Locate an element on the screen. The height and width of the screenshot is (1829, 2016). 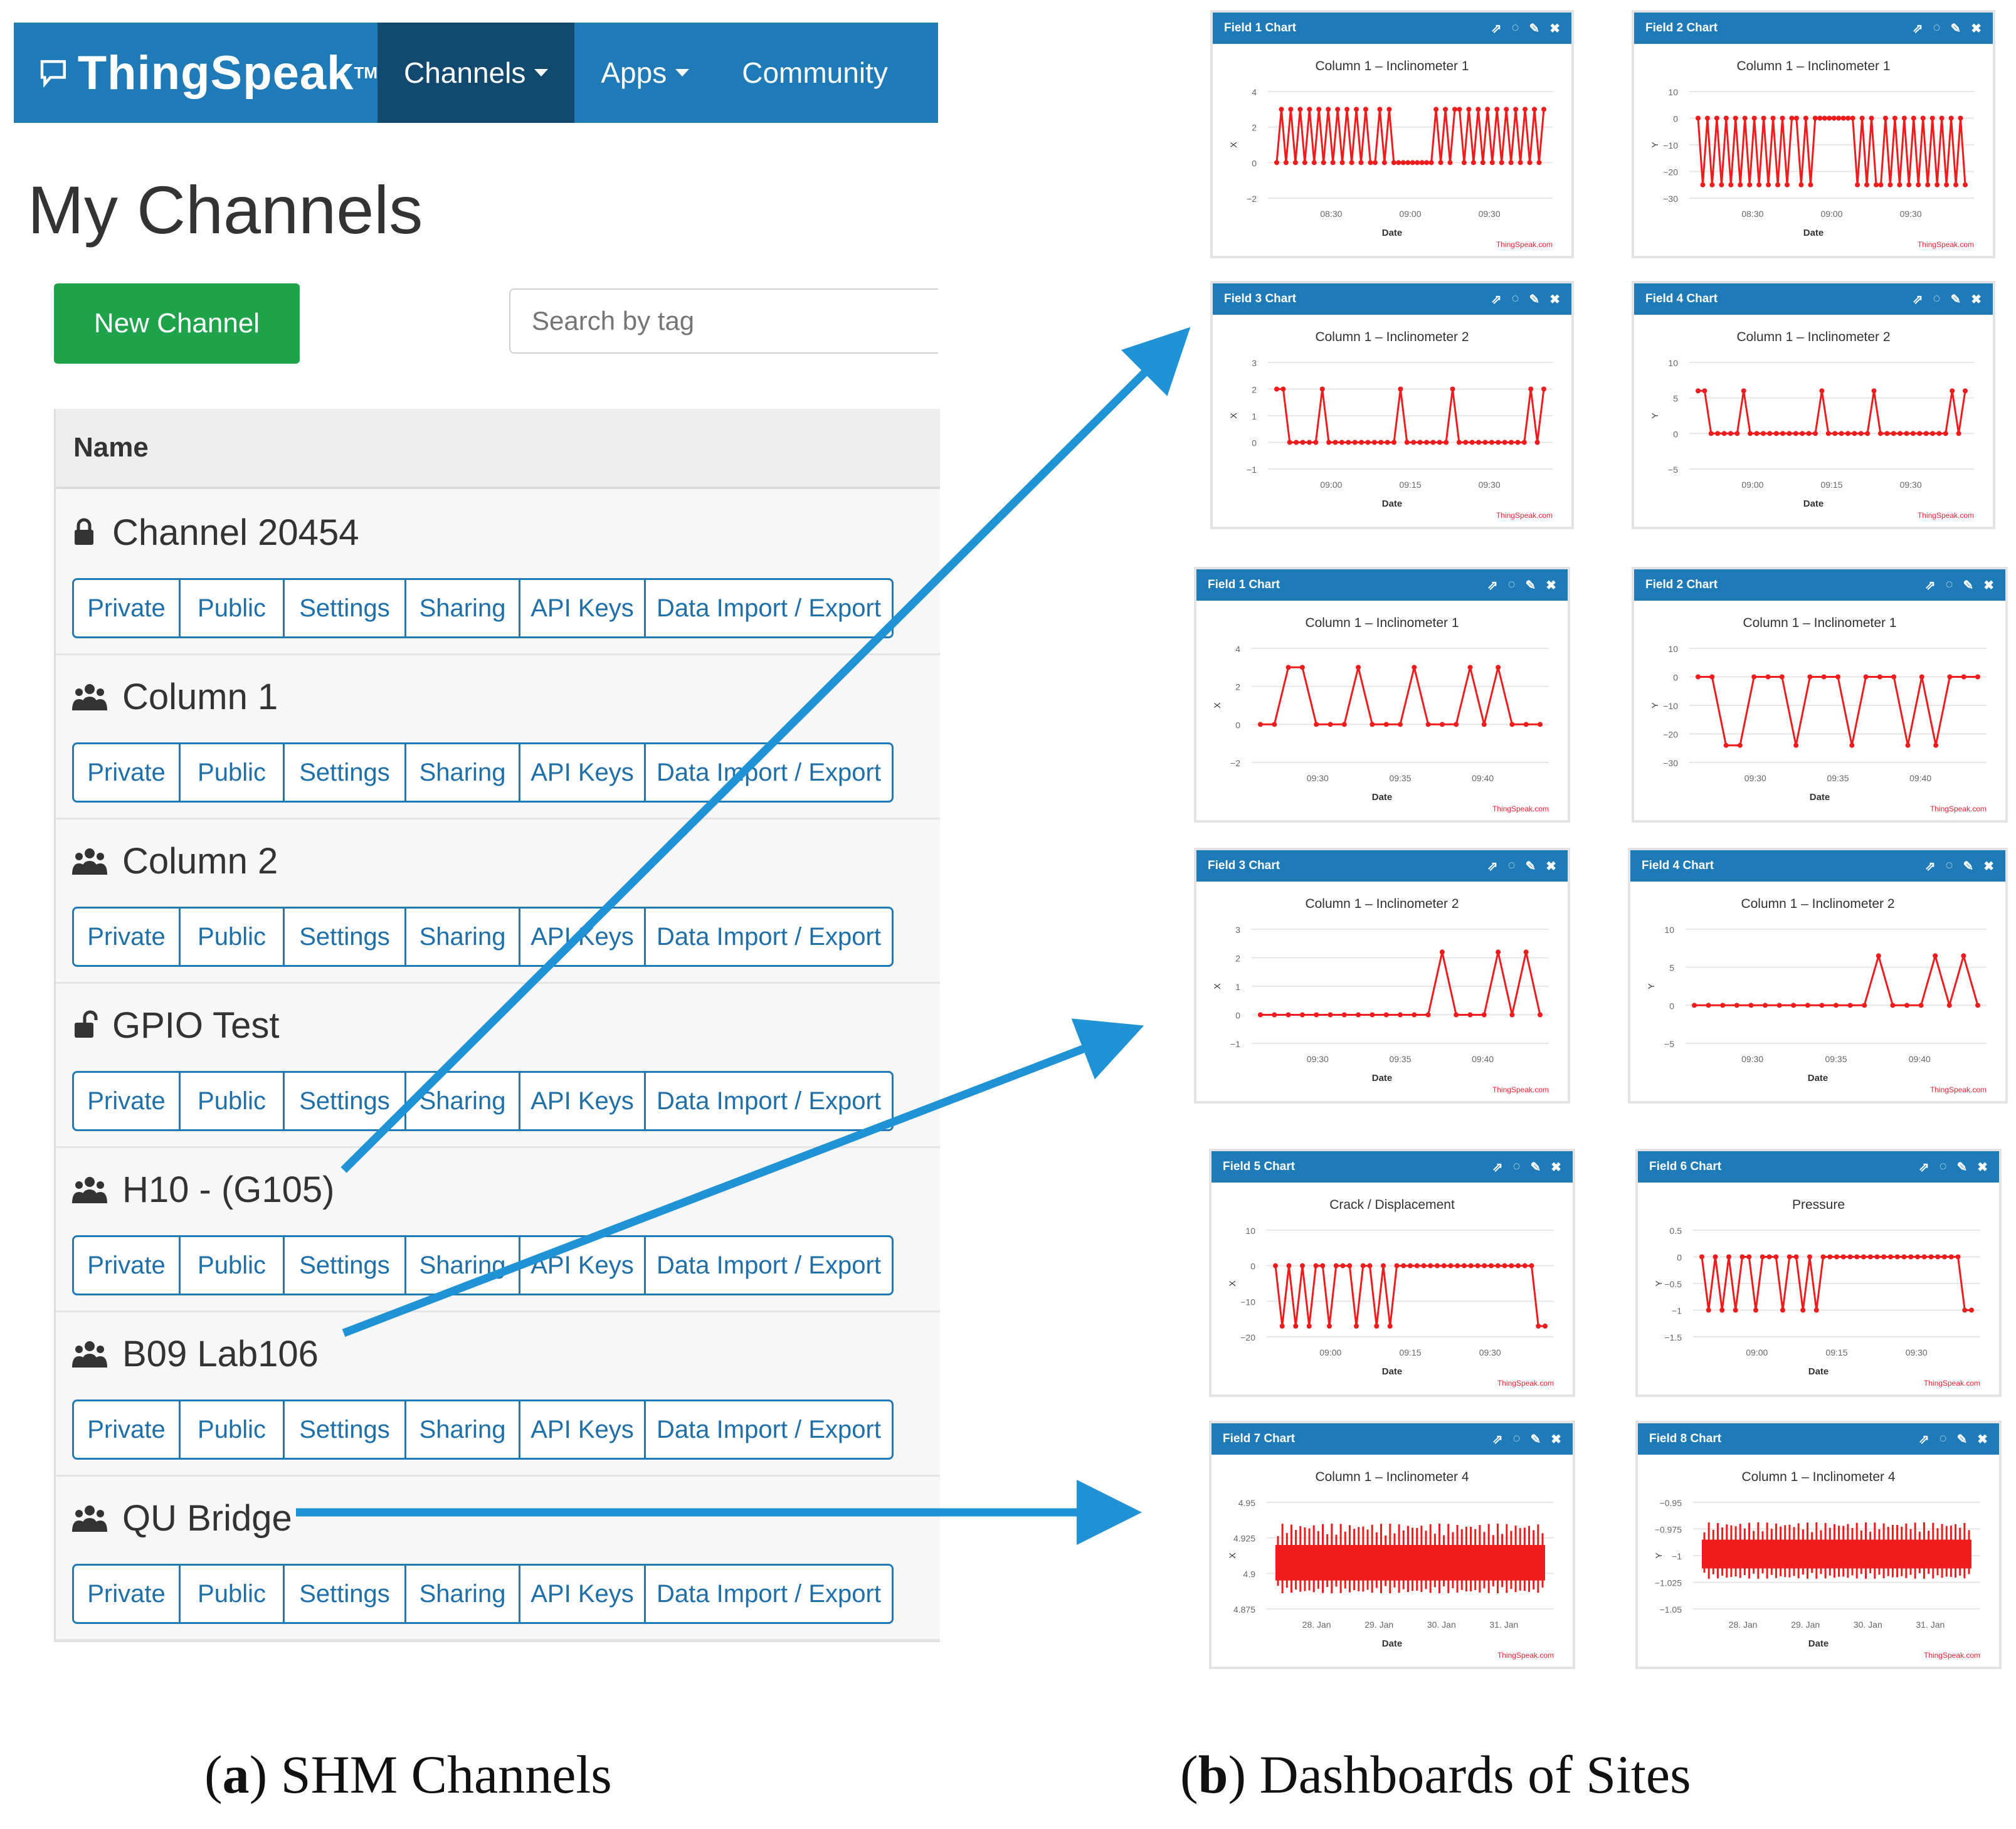
channel-title: B09 Lab106 is located at coordinates (195, 1354).